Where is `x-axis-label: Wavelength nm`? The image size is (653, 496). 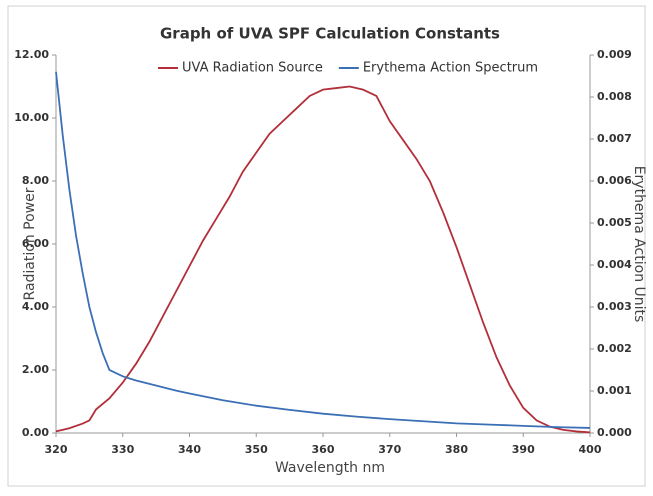
x-axis-label: Wavelength nm is located at coordinates (330, 468).